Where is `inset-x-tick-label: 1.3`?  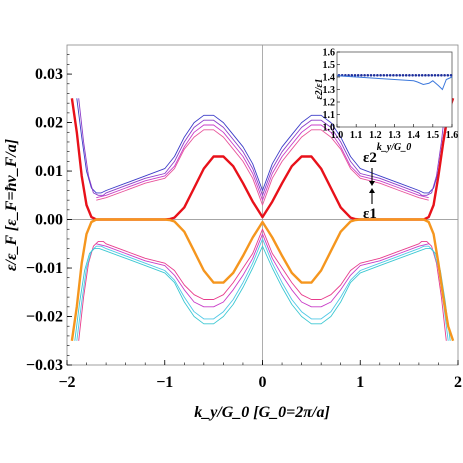
inset-x-tick-label: 1.3 is located at coordinates (394, 135).